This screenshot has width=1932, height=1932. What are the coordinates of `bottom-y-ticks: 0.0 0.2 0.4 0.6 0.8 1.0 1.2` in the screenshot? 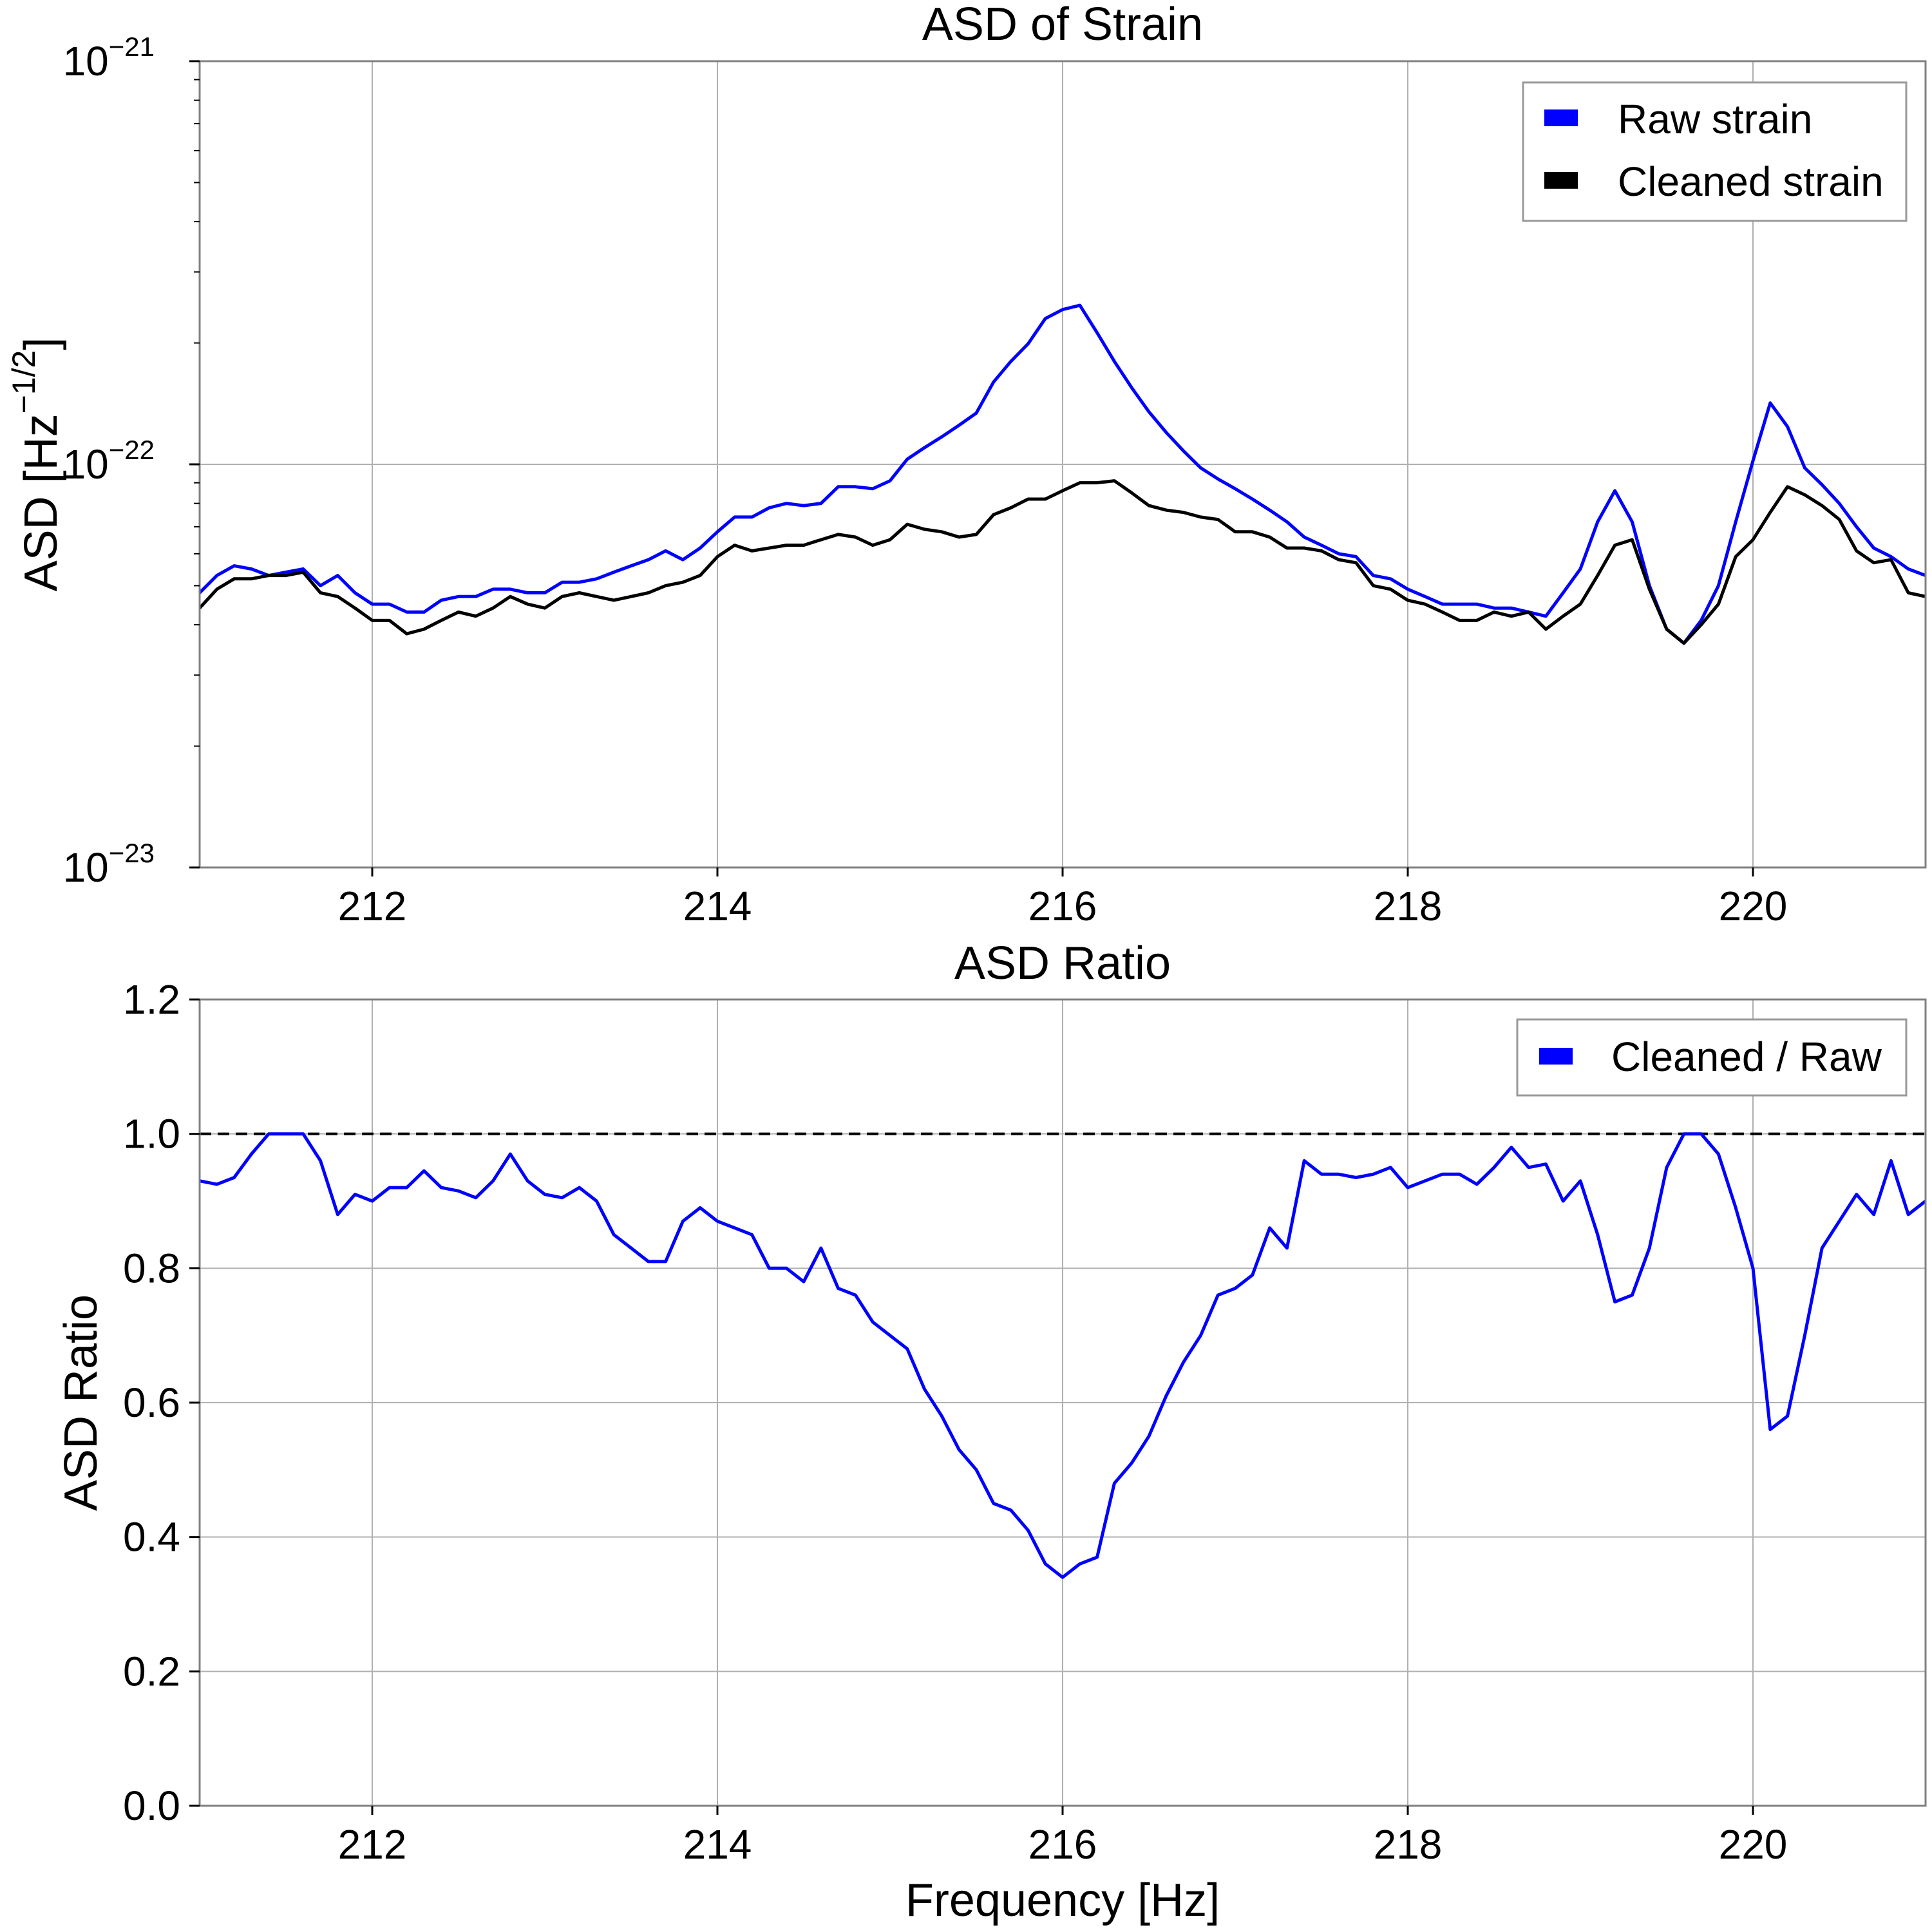 It's located at (161, 1403).